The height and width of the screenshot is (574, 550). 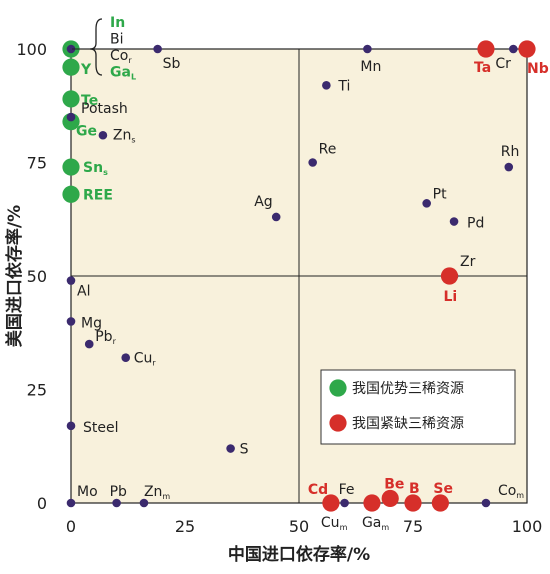 I want to click on point-label: Se, so click(x=443, y=489).